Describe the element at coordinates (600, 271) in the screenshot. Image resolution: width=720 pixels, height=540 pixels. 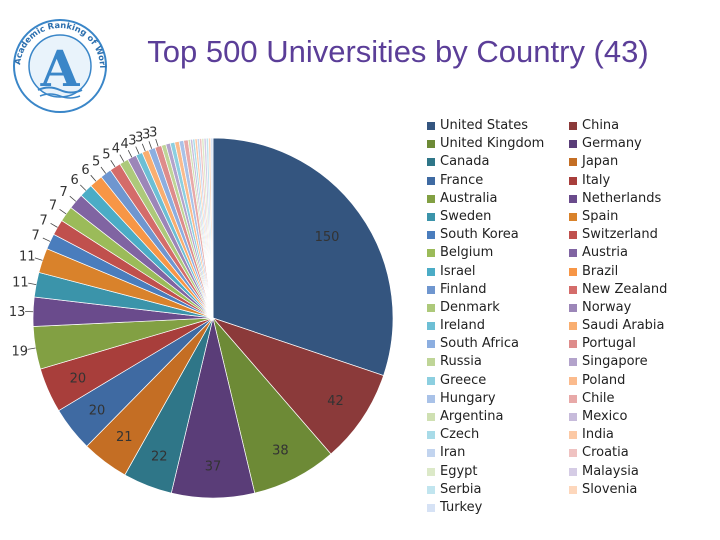
I see `legend-label: Brazil` at that location.